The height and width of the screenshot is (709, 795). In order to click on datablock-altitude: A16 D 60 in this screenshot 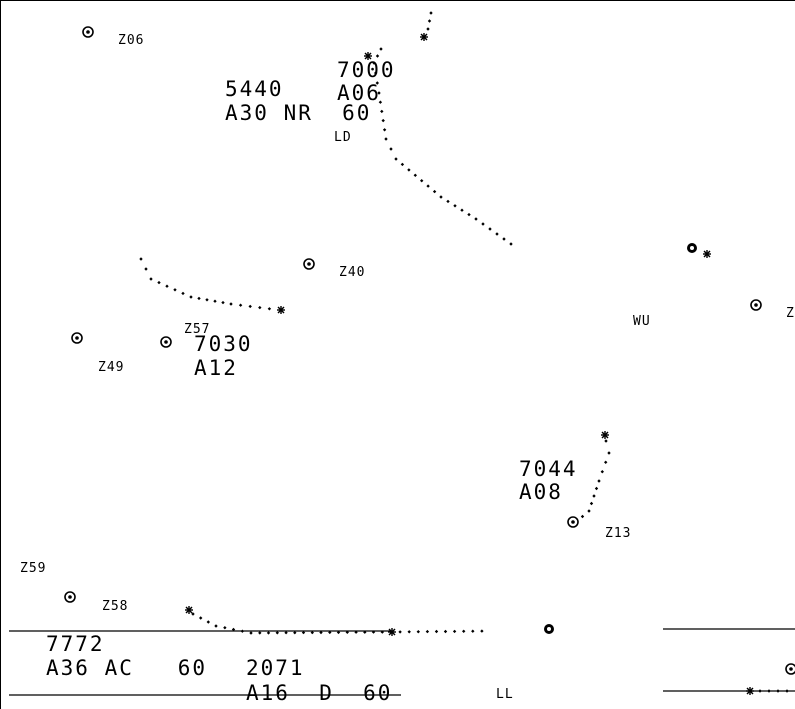, I will do `click(319, 693)`.